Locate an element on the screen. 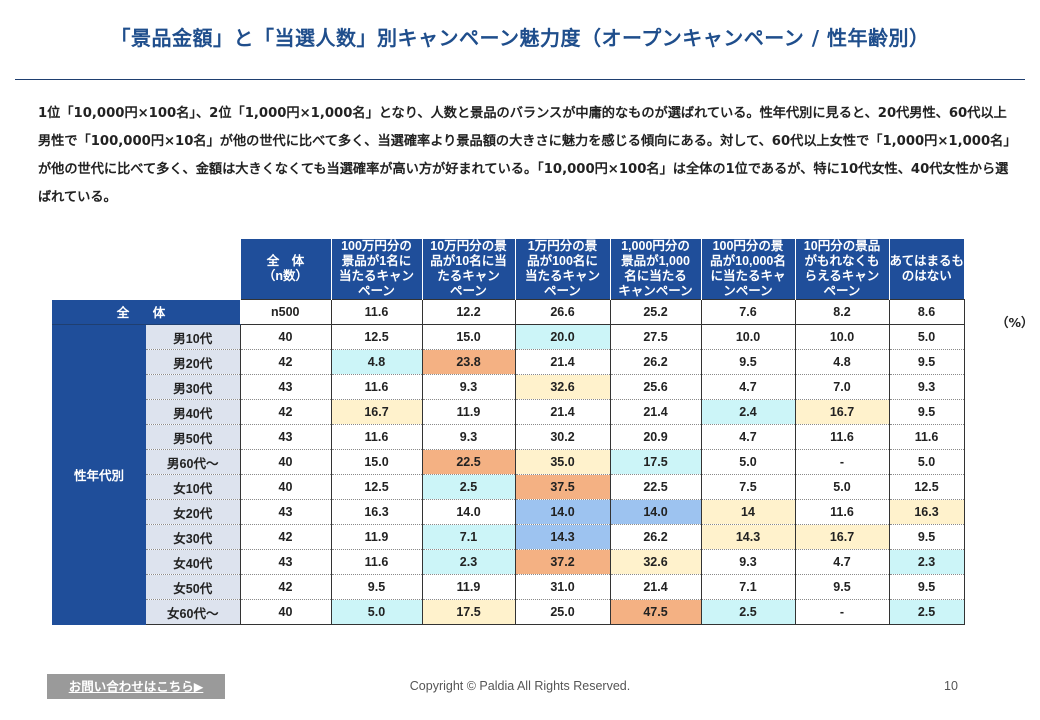  table-row: 女50代 42 9.5 11.9 31.0 21.4 7.1 9.5 9.5 is located at coordinates (508, 587).